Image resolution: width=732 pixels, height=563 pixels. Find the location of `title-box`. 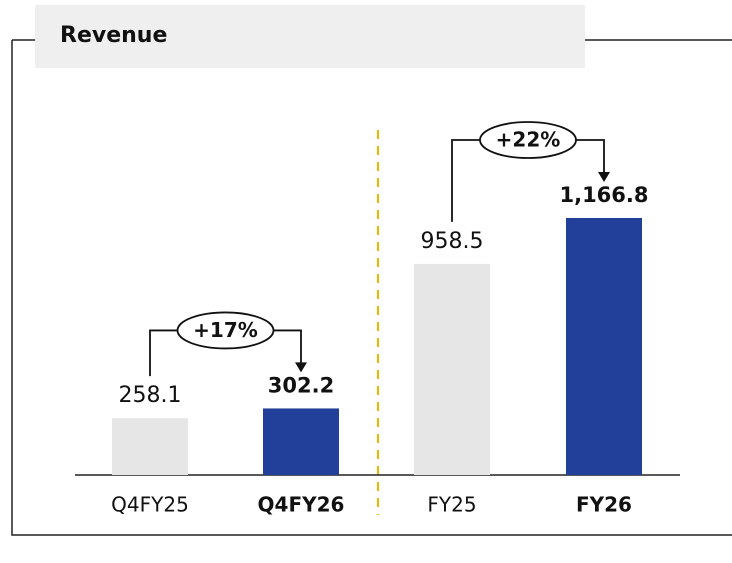

title-box is located at coordinates (310, 36).